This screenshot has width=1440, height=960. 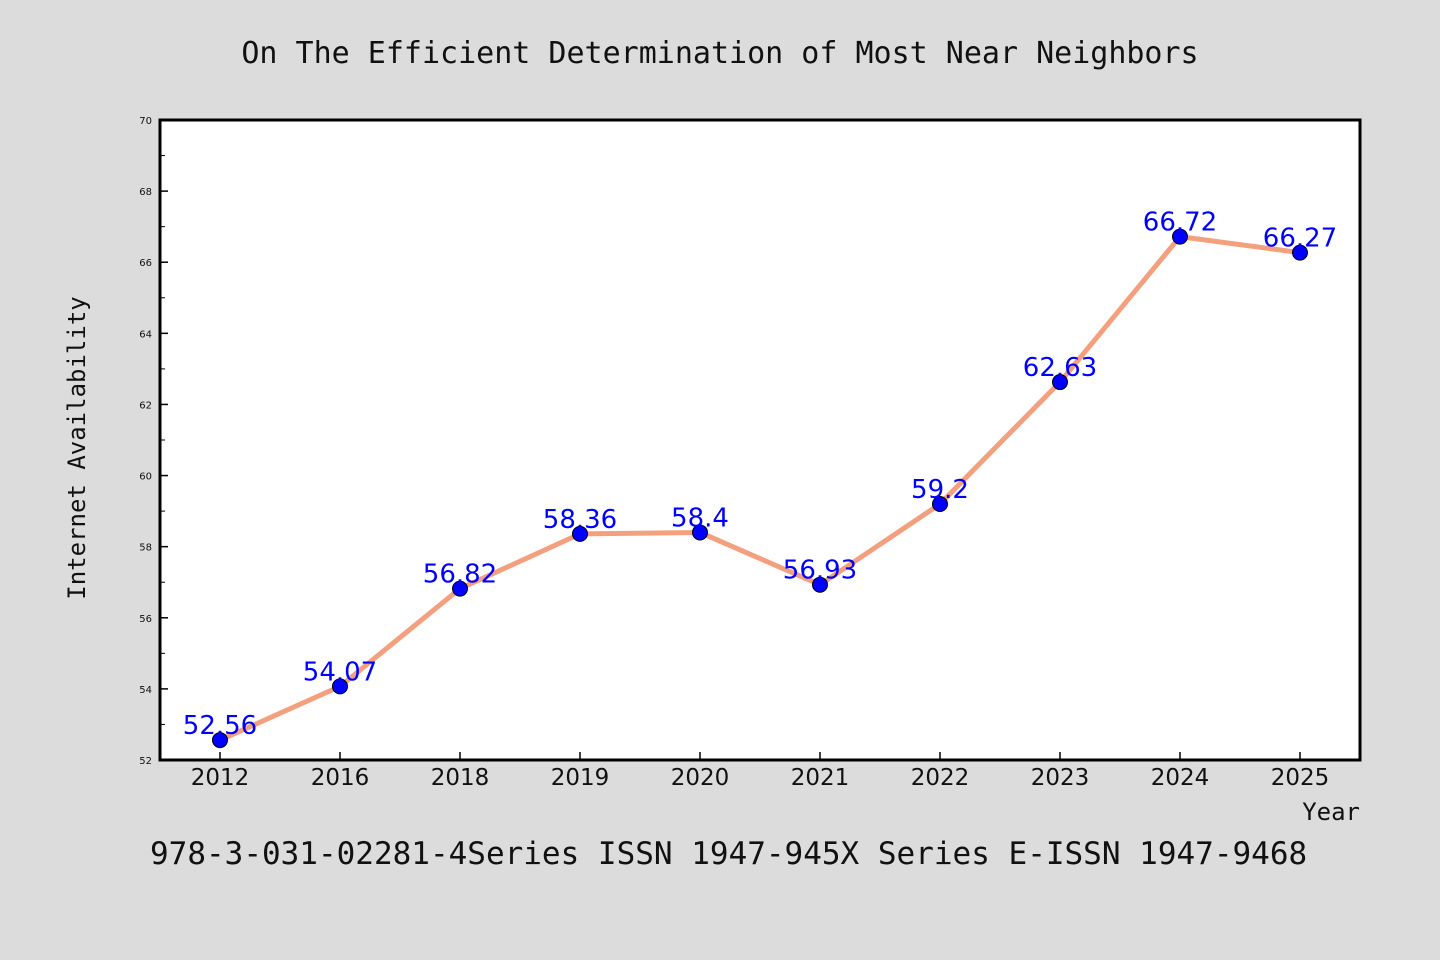 I want to click on y-tick-label: 58, so click(x=145, y=548).